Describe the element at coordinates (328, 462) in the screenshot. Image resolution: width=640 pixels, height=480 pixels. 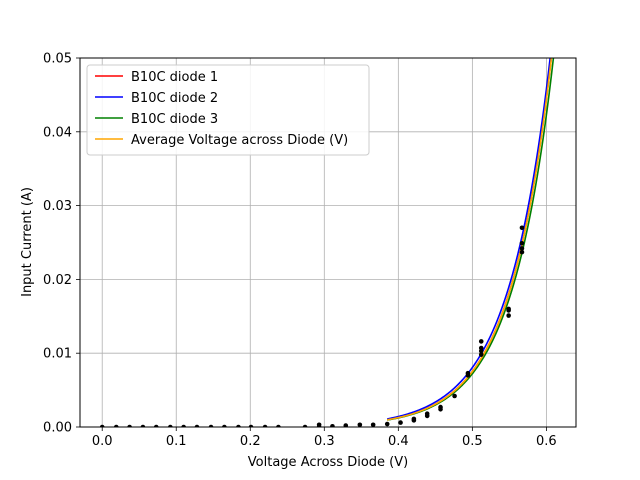
I see `x-axis-label: Voltage Across Diode (V)` at that location.